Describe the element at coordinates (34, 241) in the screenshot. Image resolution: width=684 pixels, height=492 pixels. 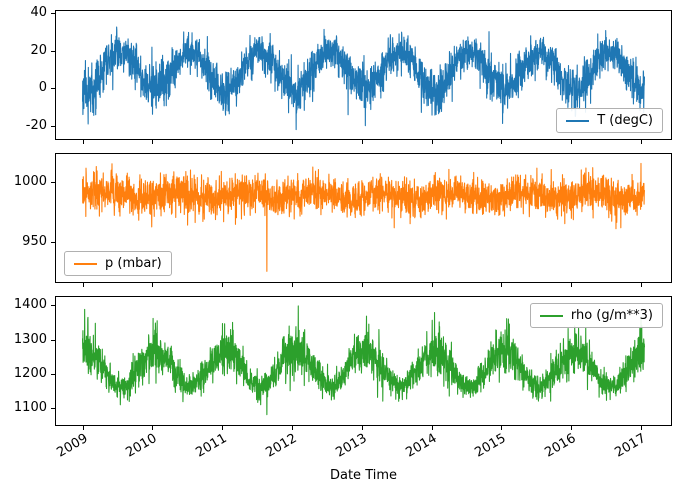
I see `y-tick-label: 950` at that location.